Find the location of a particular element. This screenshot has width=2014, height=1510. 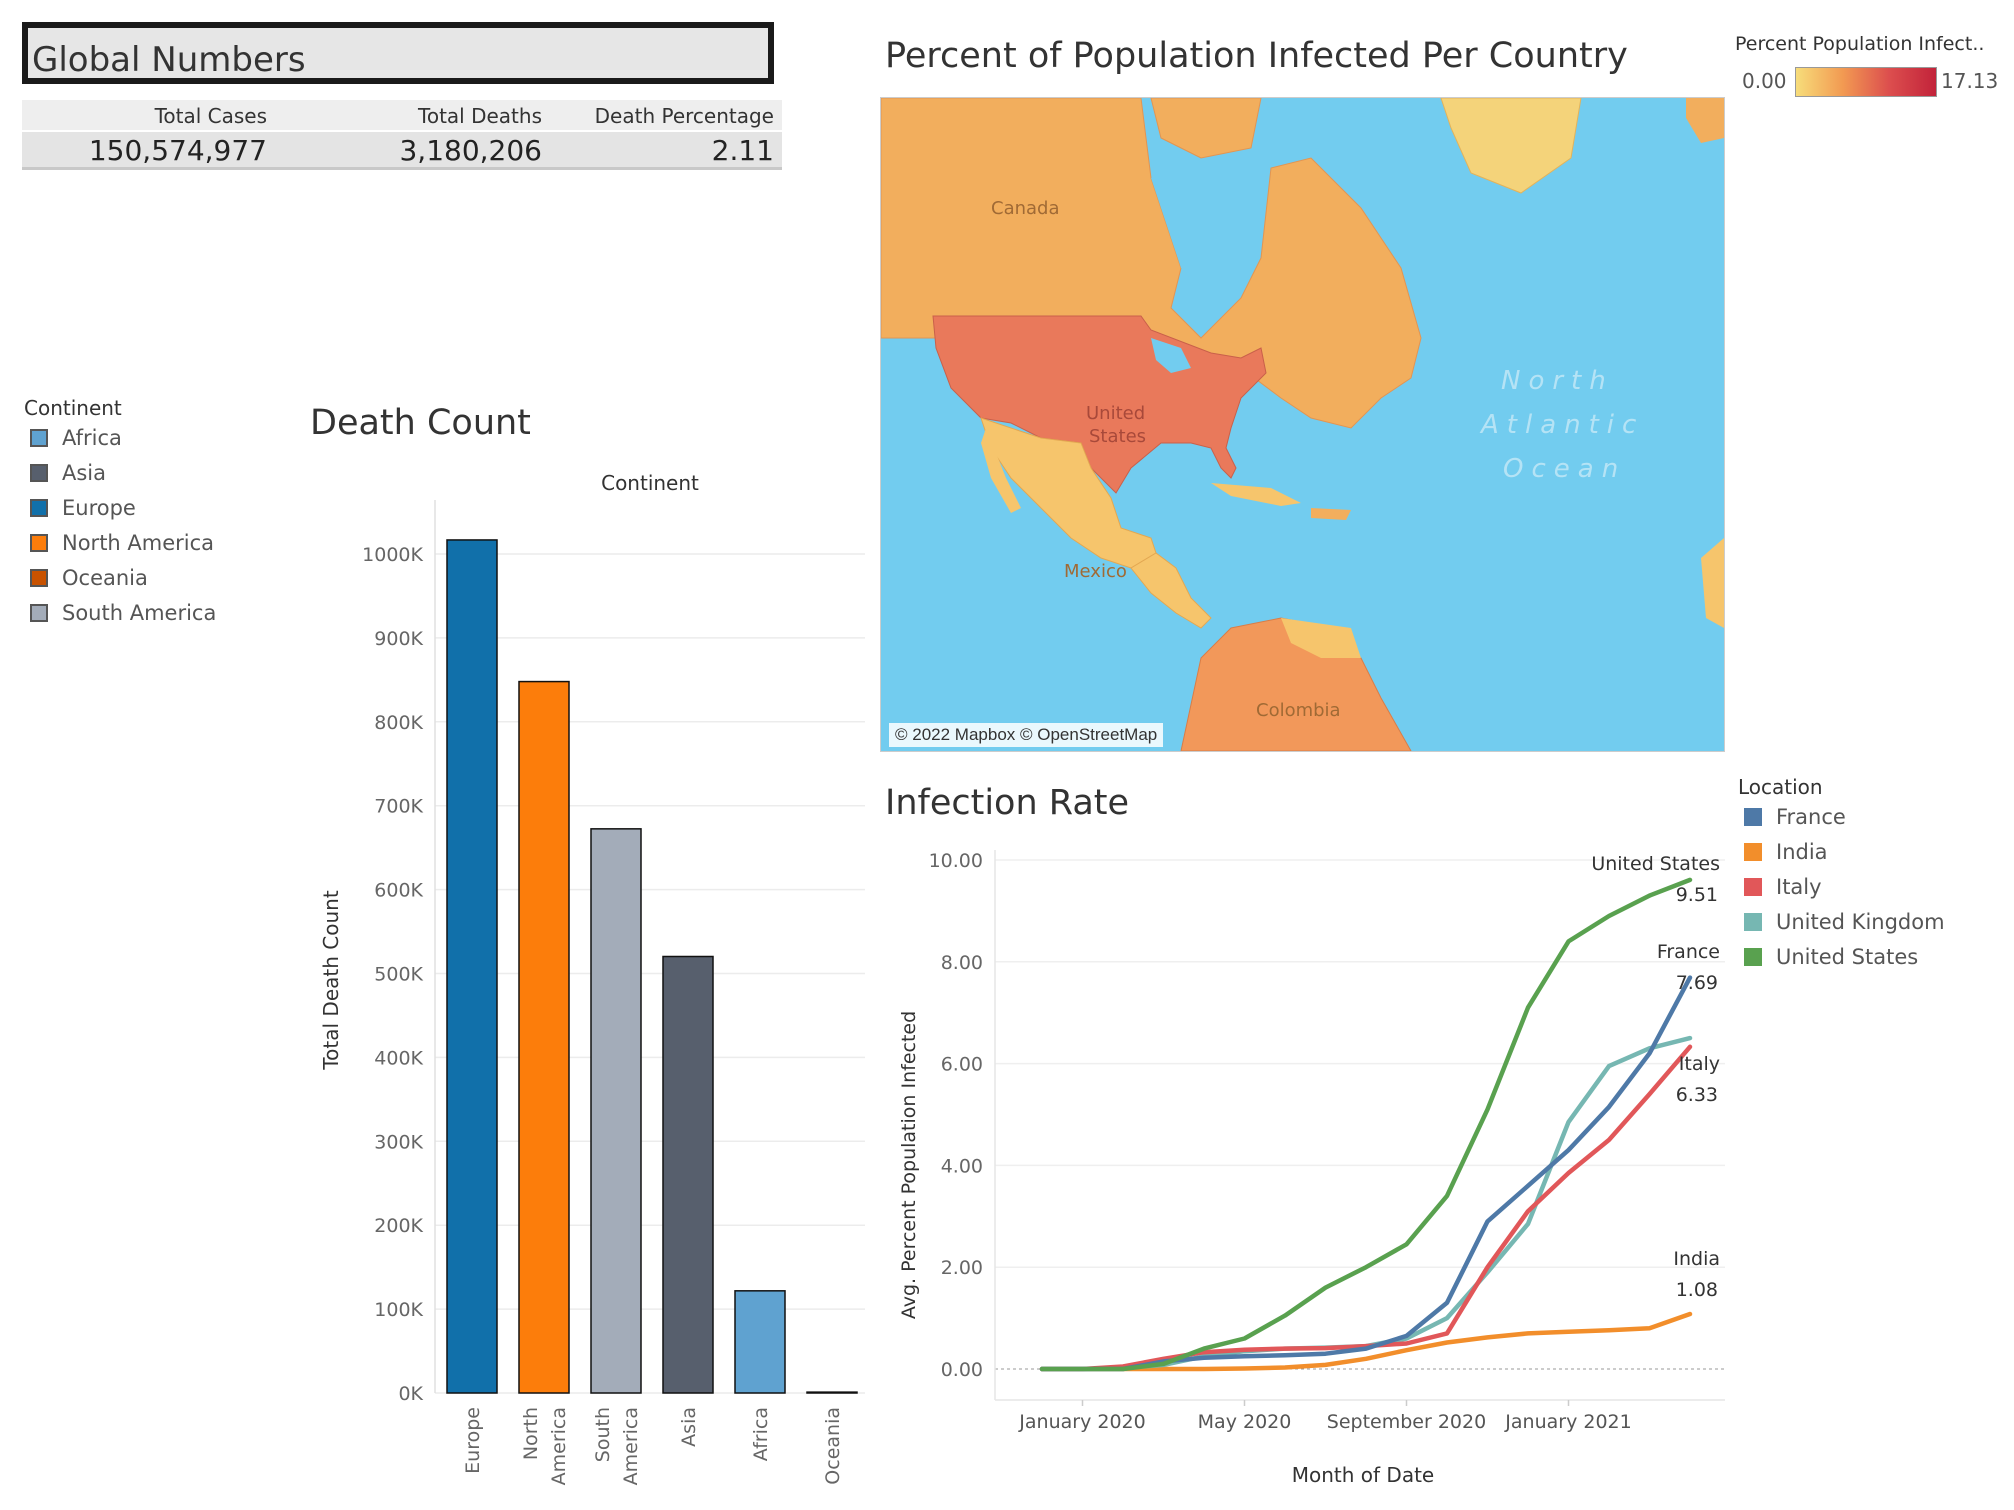

bar-asia is located at coordinates (688, 1174).